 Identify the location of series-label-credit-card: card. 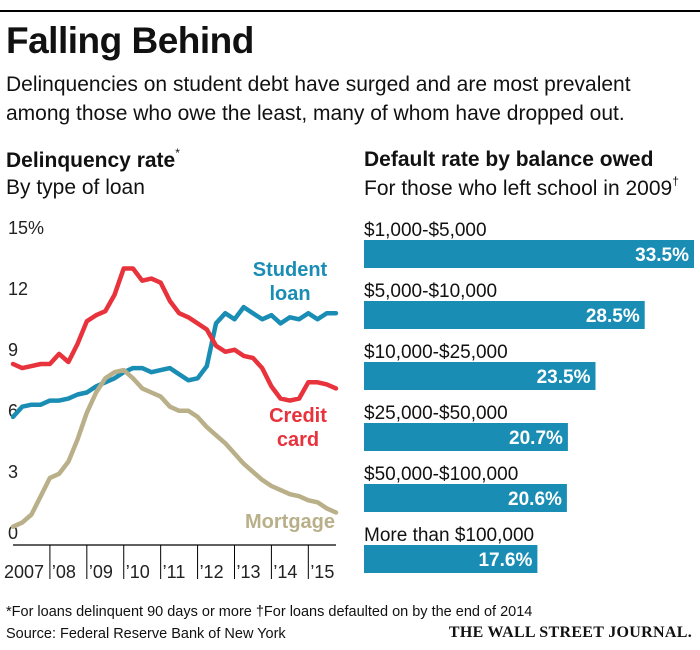
(298, 440).